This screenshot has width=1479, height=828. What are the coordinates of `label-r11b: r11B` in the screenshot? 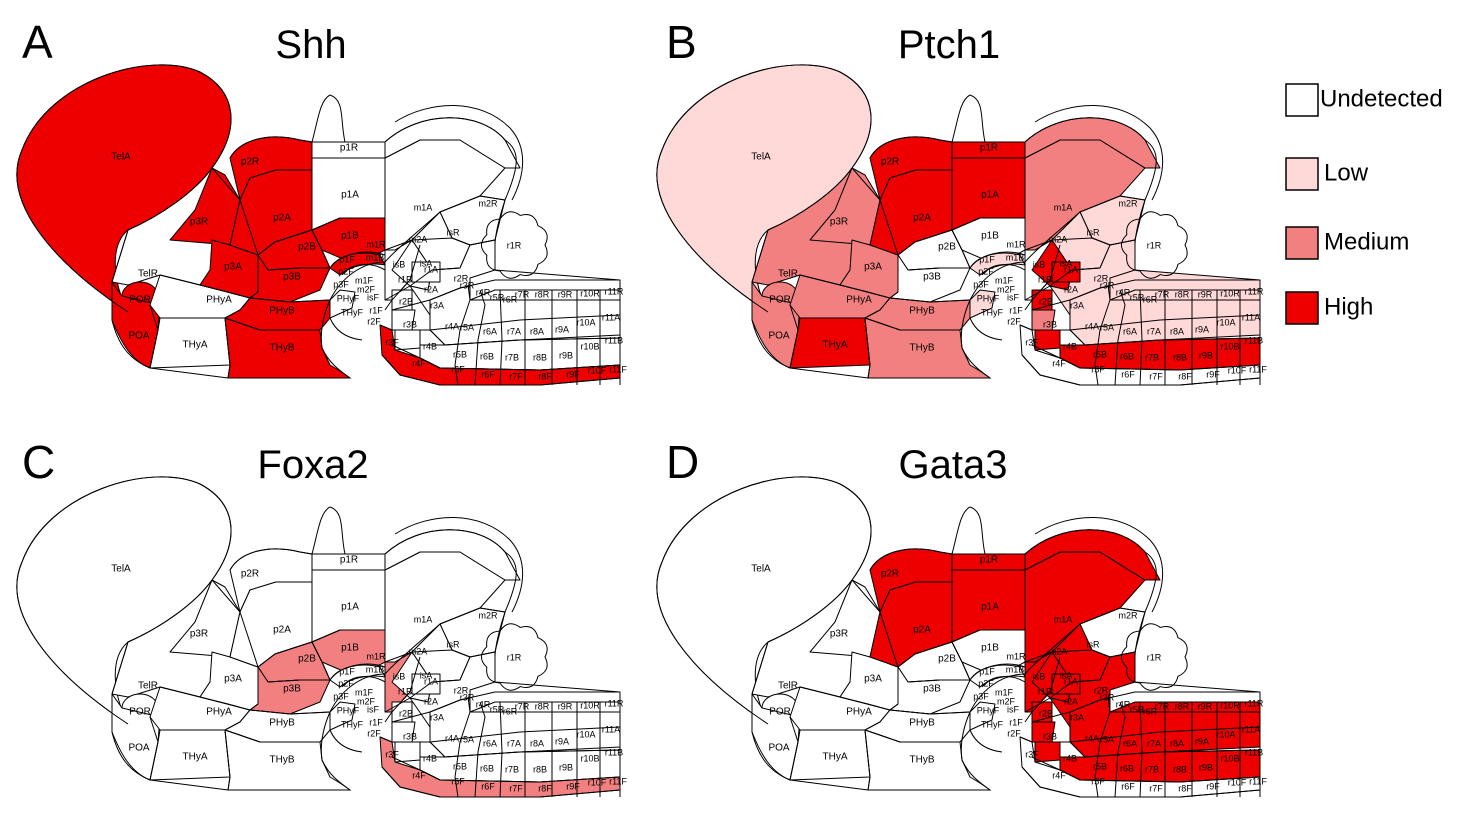 It's located at (614, 340).